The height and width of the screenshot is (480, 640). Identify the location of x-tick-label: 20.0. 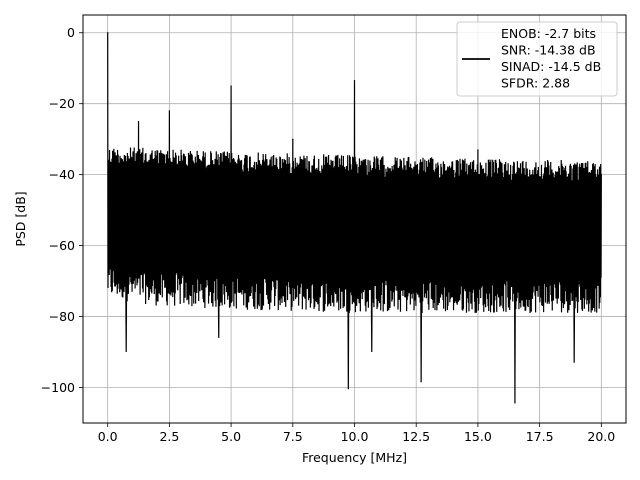
(601, 436).